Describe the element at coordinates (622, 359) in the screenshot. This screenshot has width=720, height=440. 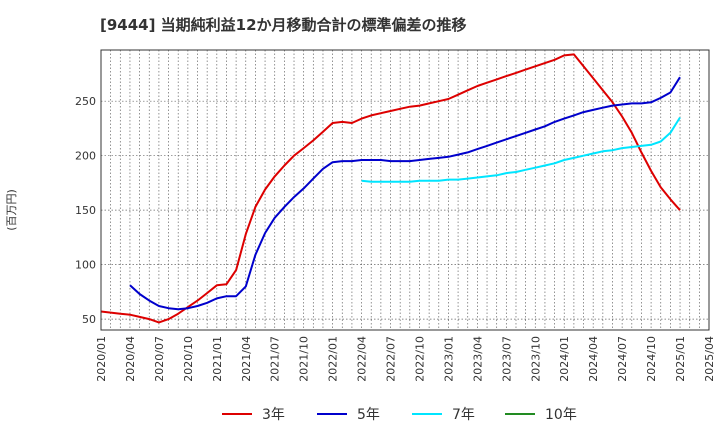
I see `x-tick-label: 2024/07` at that location.